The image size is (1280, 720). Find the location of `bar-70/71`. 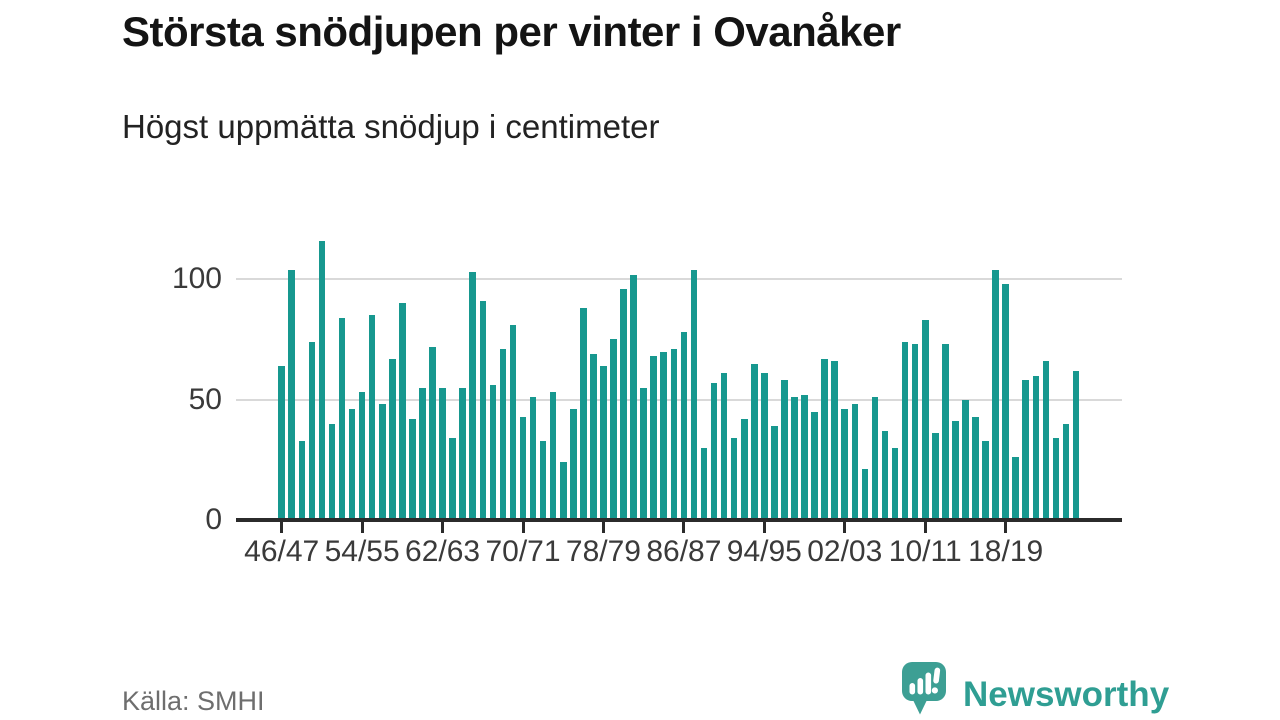

bar-70/71 is located at coordinates (523, 468).